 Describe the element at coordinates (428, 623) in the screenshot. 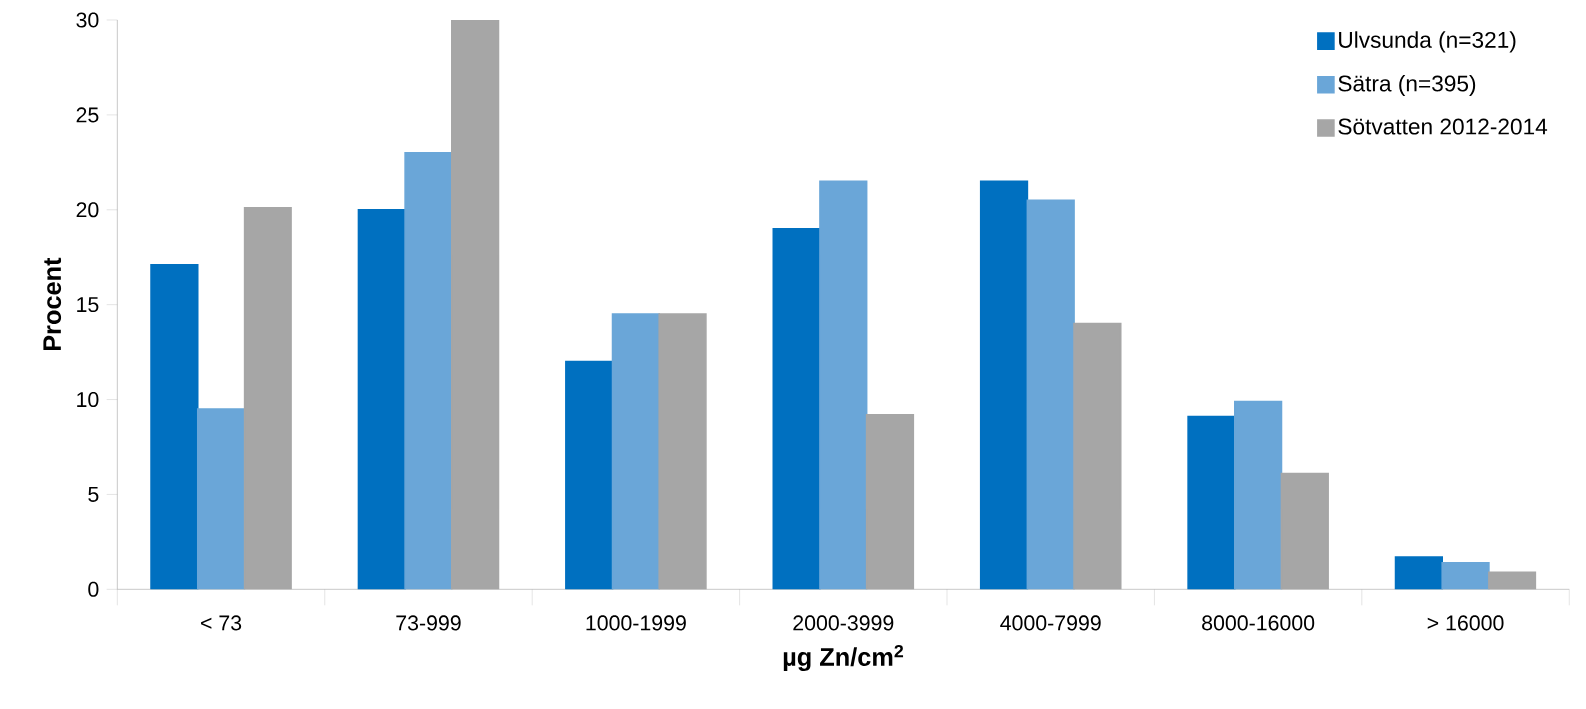

I see `x-tick-label: 73-999` at that location.